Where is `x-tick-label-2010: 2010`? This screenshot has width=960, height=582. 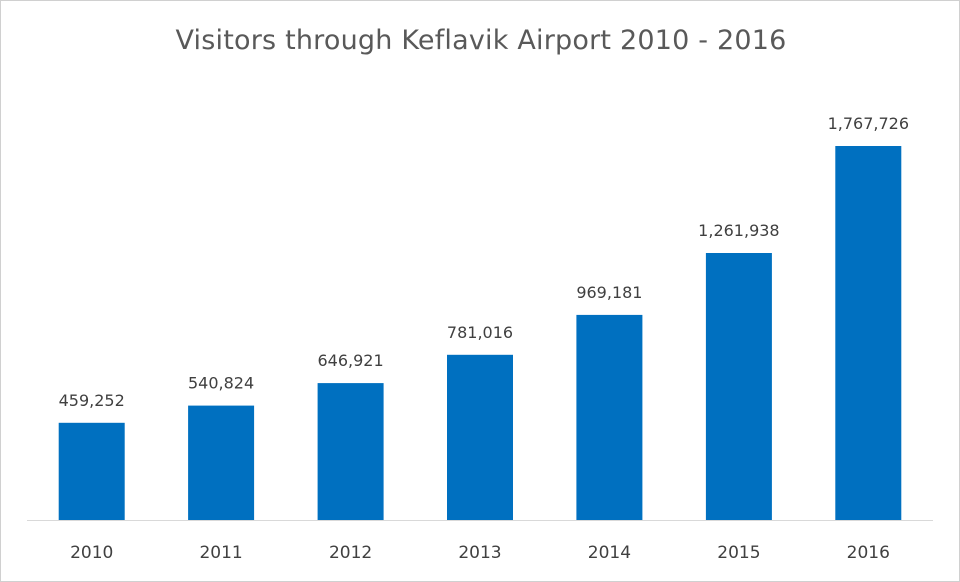 x-tick-label-2010: 2010 is located at coordinates (91, 553).